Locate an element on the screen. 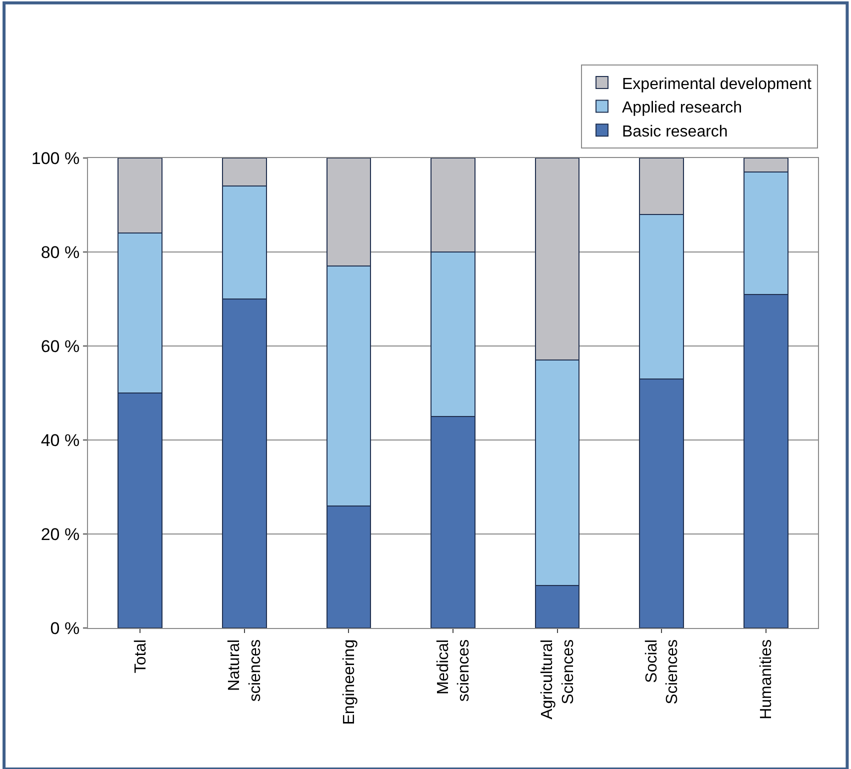 The width and height of the screenshot is (851, 769). x-tick-label: Agricultural Sciences is located at coordinates (558, 679).